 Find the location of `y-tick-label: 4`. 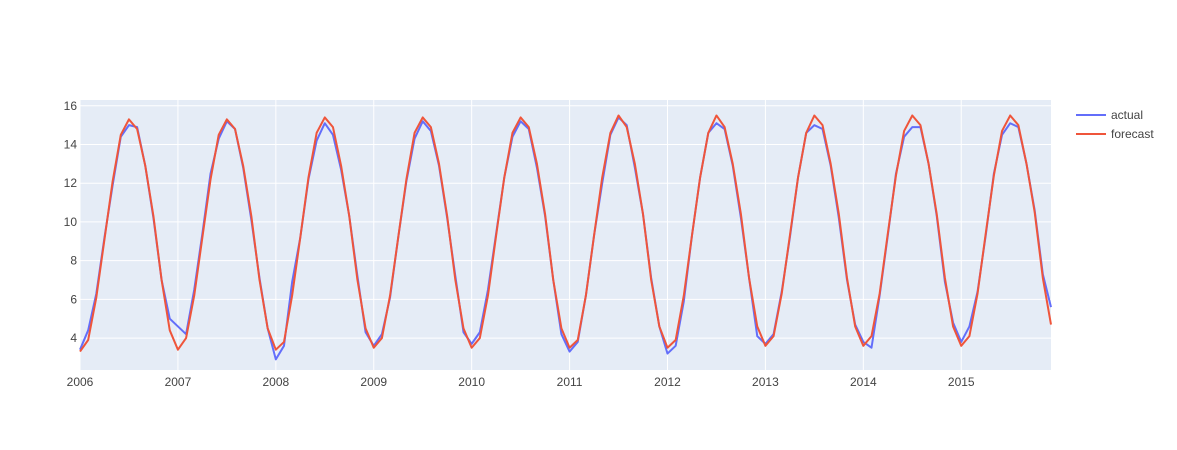

y-tick-label: 4 is located at coordinates (73, 338).